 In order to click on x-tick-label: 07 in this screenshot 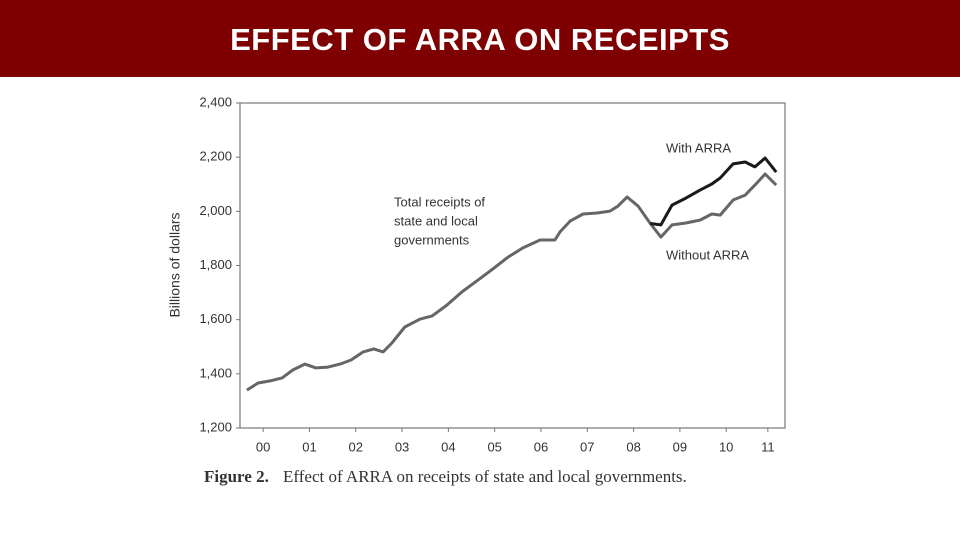, I will do `click(587, 446)`.